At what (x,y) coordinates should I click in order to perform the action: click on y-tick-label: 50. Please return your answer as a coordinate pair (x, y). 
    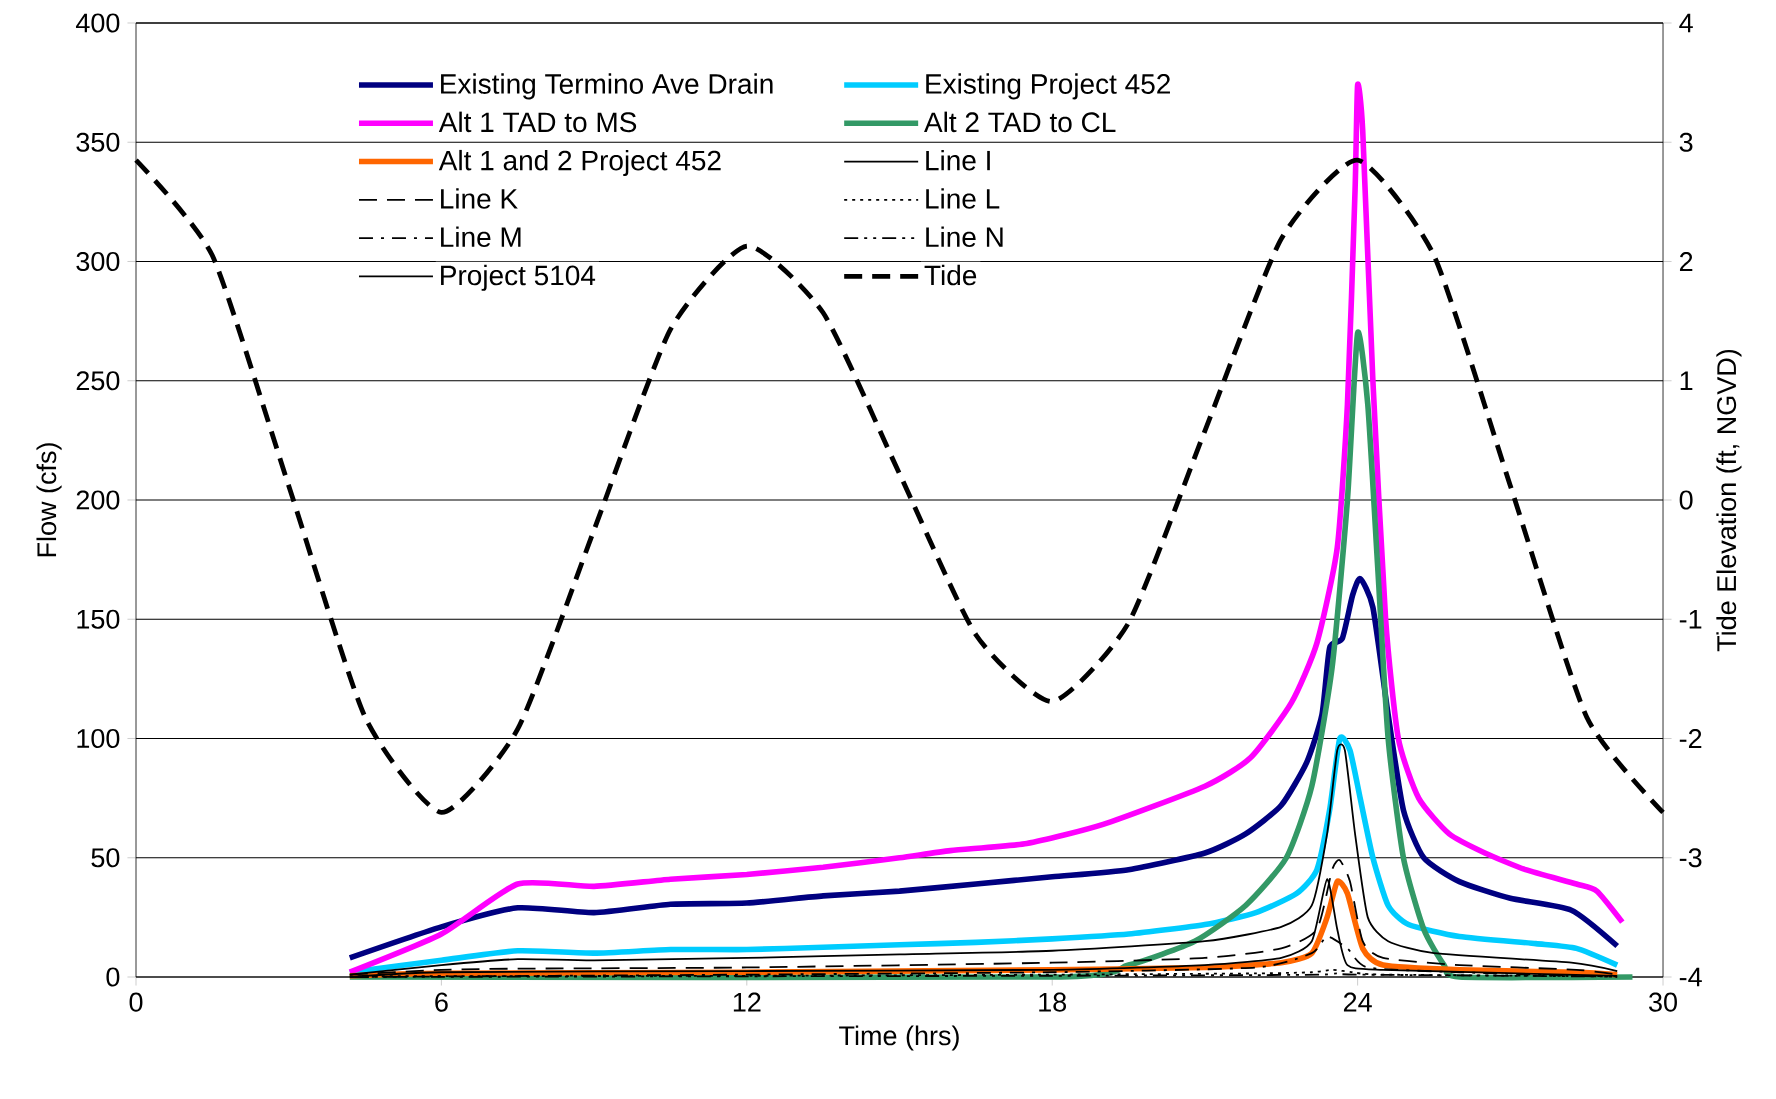
    Looking at the image, I should click on (105, 858).